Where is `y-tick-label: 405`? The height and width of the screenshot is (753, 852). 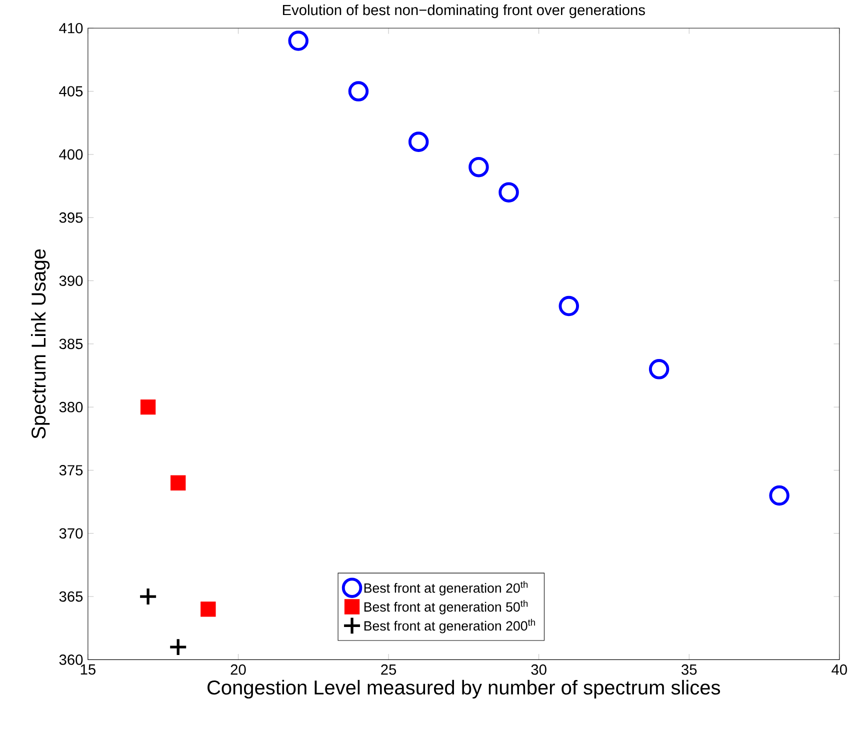
y-tick-label: 405 is located at coordinates (71, 91).